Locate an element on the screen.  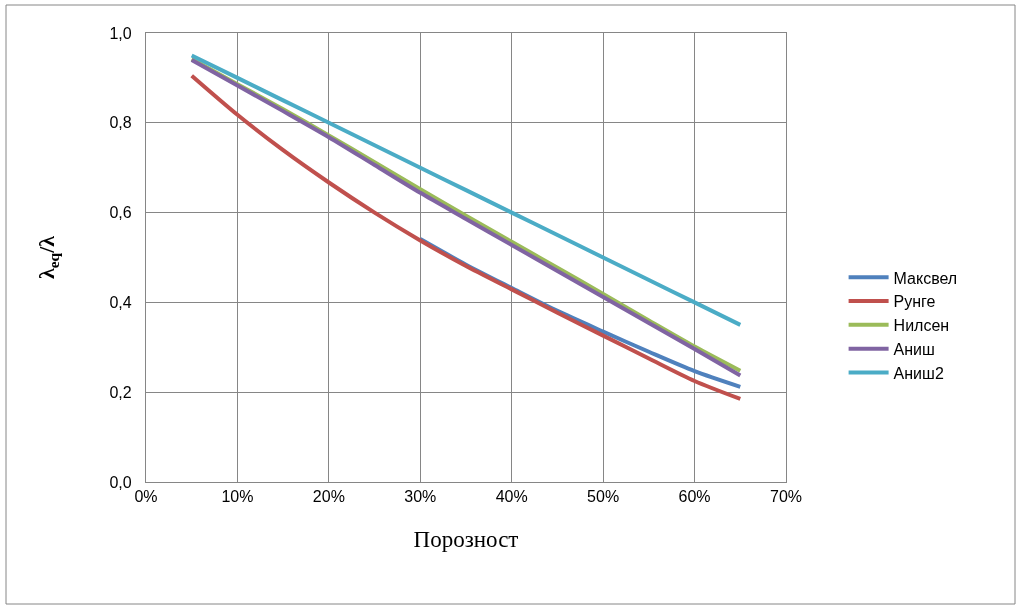
x-axis-title: Порозност is located at coordinates (466, 539).